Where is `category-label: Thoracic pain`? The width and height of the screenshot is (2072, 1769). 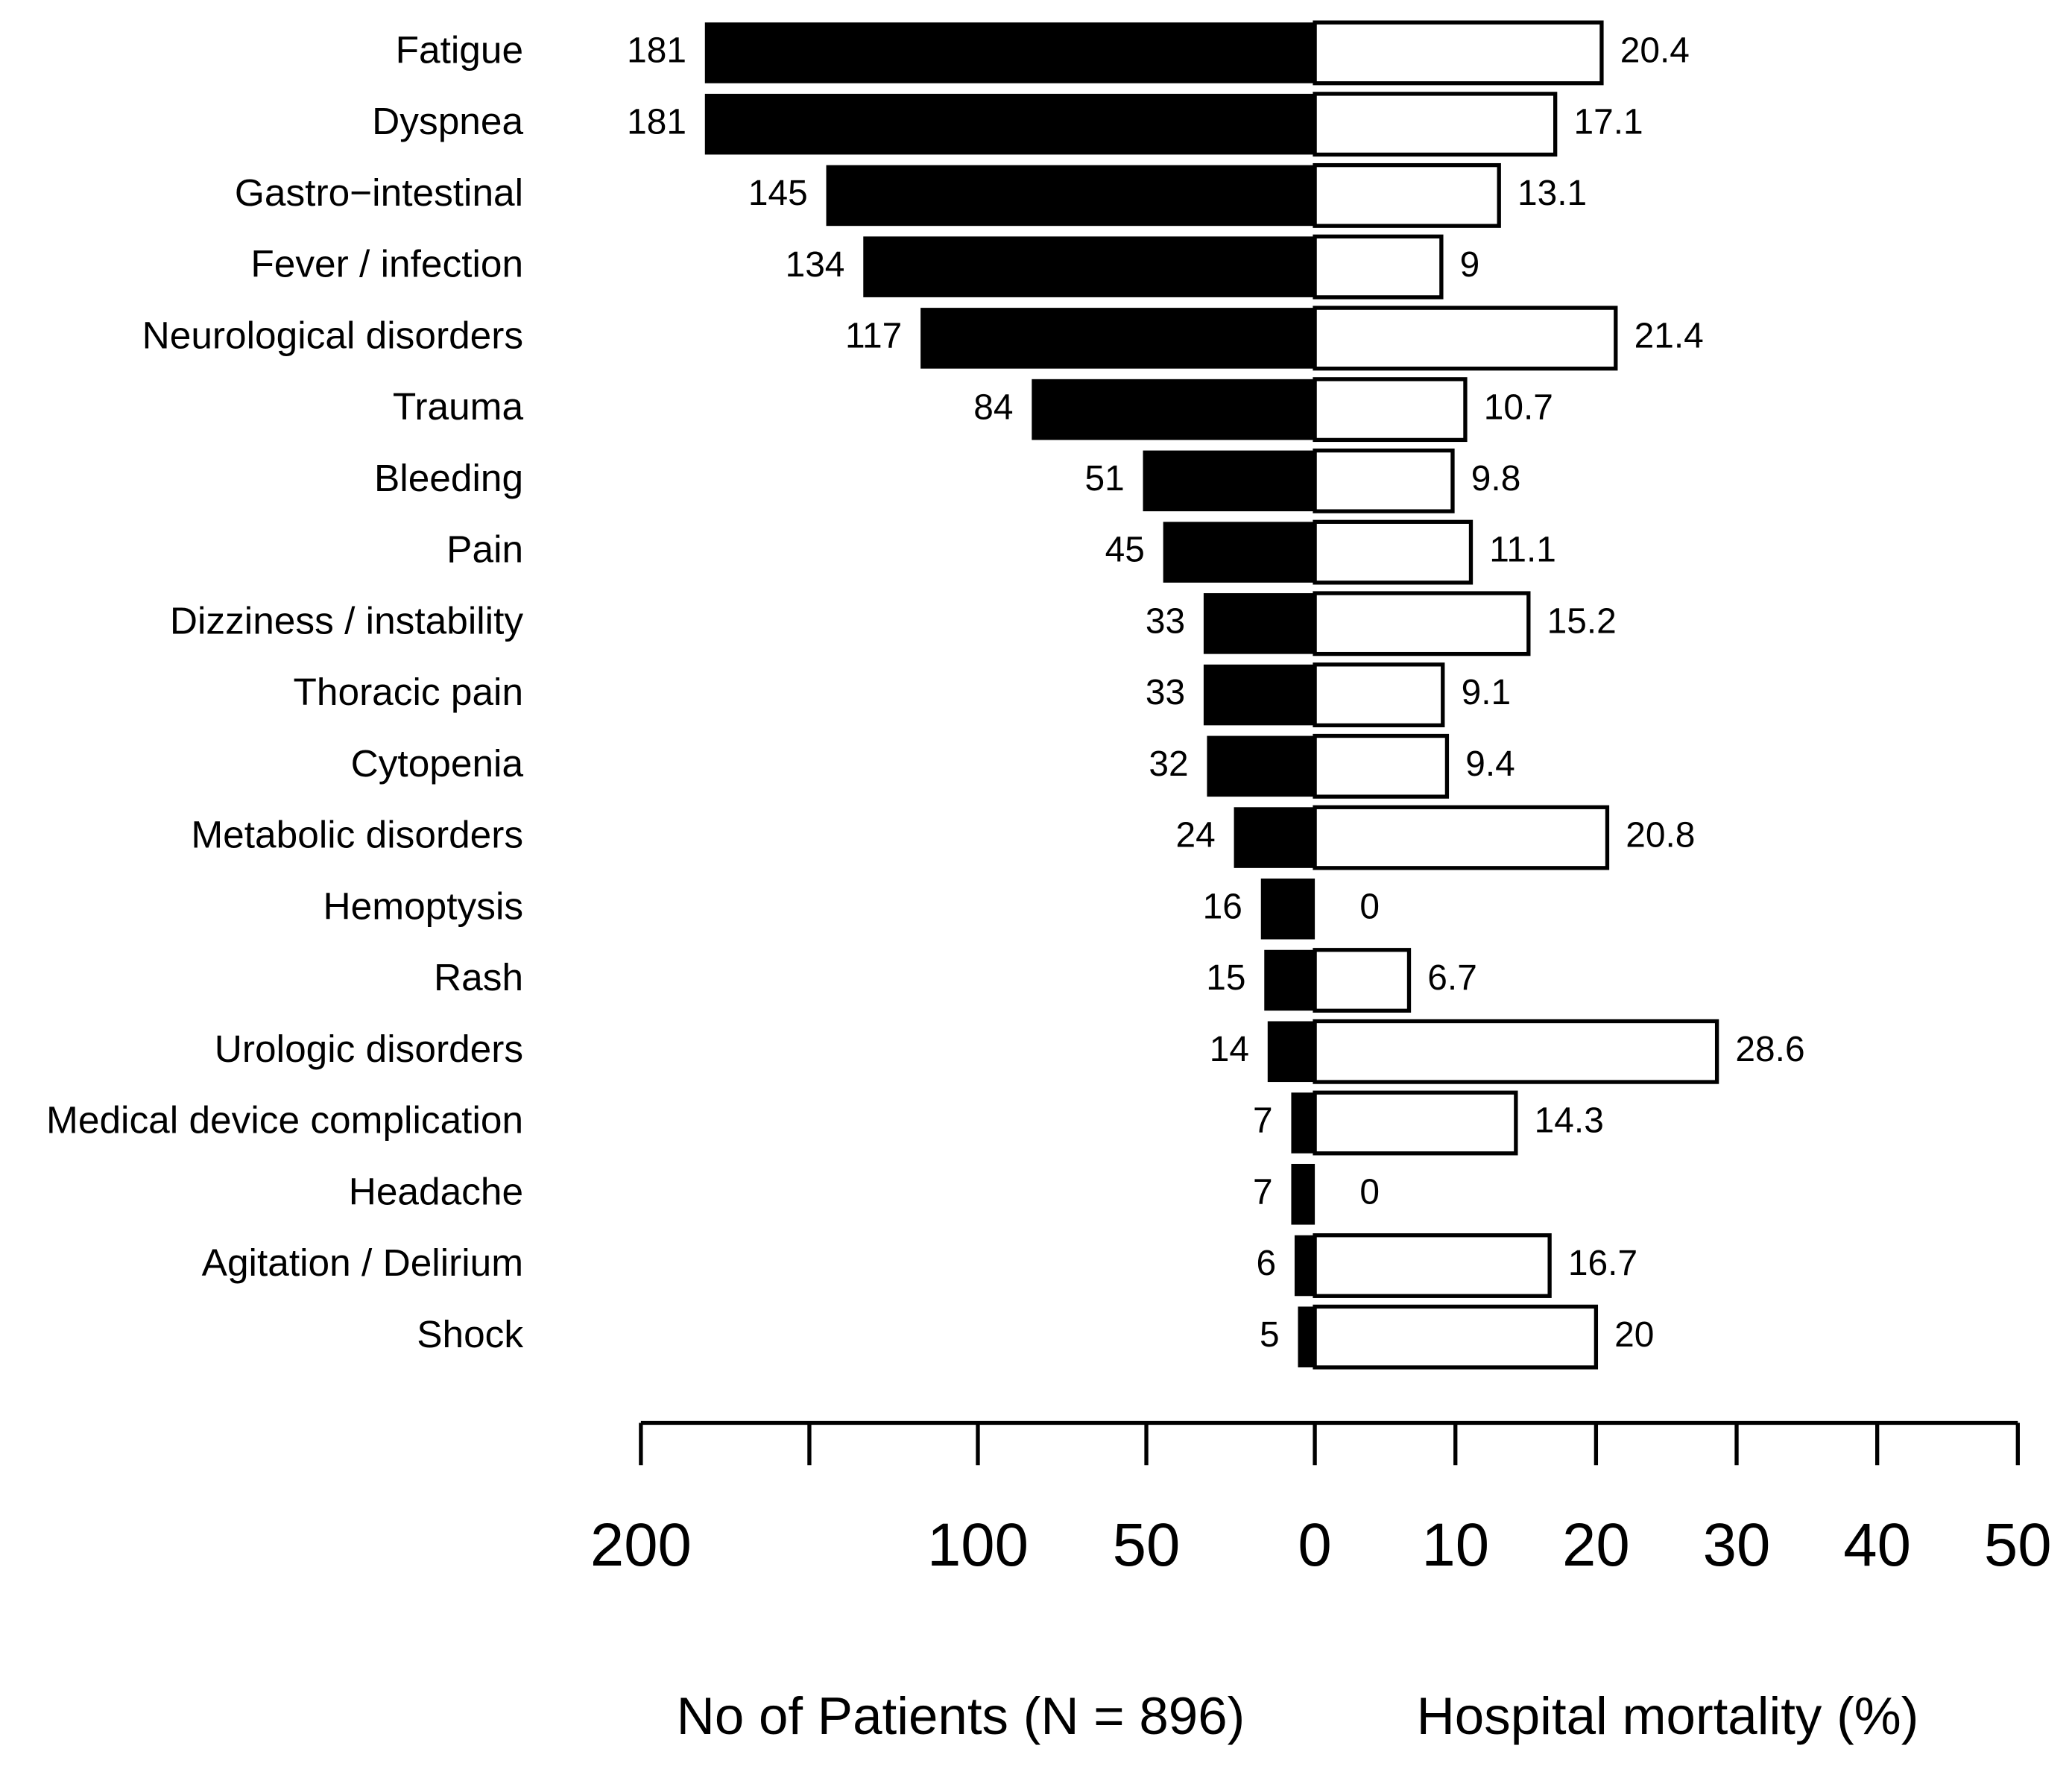 category-label: Thoracic pain is located at coordinates (408, 691).